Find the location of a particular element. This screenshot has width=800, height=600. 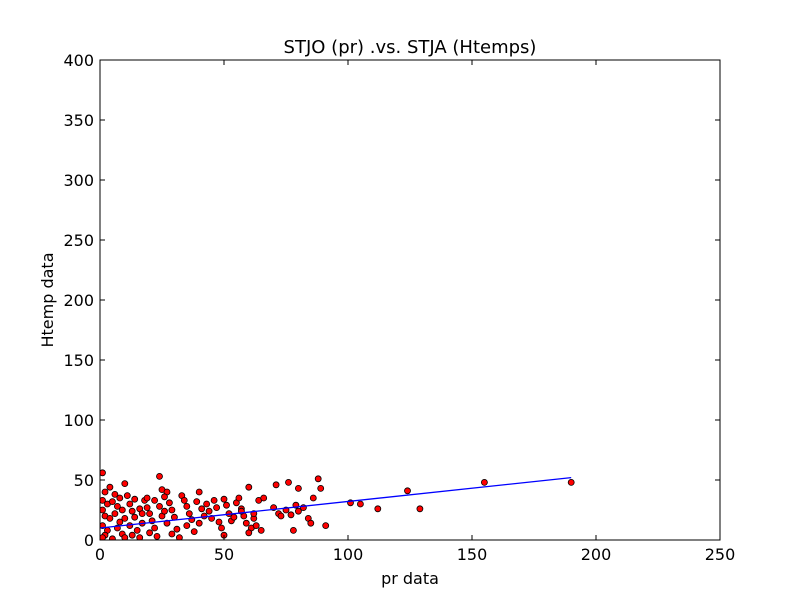

y-tick-label: 100 is located at coordinates (78, 420).